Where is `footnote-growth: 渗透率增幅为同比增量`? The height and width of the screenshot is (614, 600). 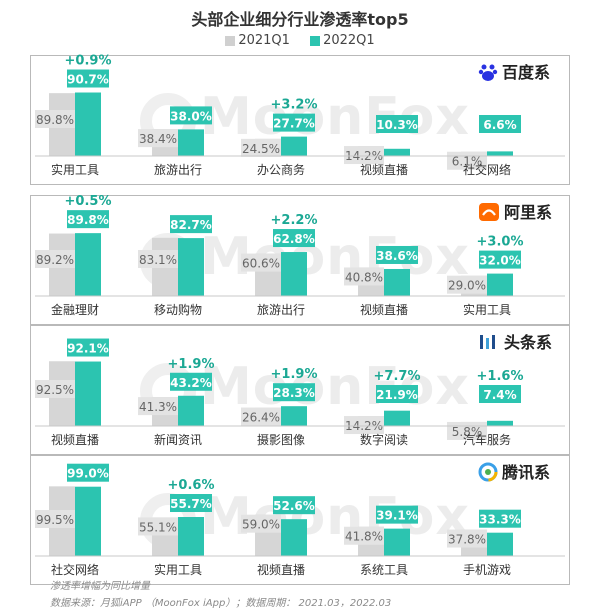
footnote-growth: 渗透率增幅为同比增量 is located at coordinates (100, 586).